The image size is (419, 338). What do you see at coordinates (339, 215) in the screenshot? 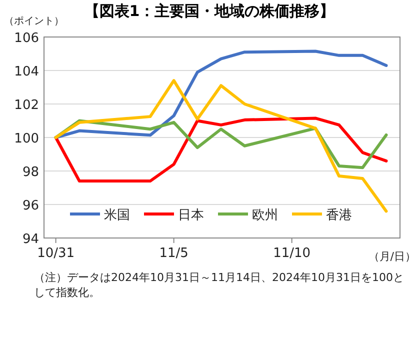
I see `legend-label: 香港` at bounding box center [339, 215].